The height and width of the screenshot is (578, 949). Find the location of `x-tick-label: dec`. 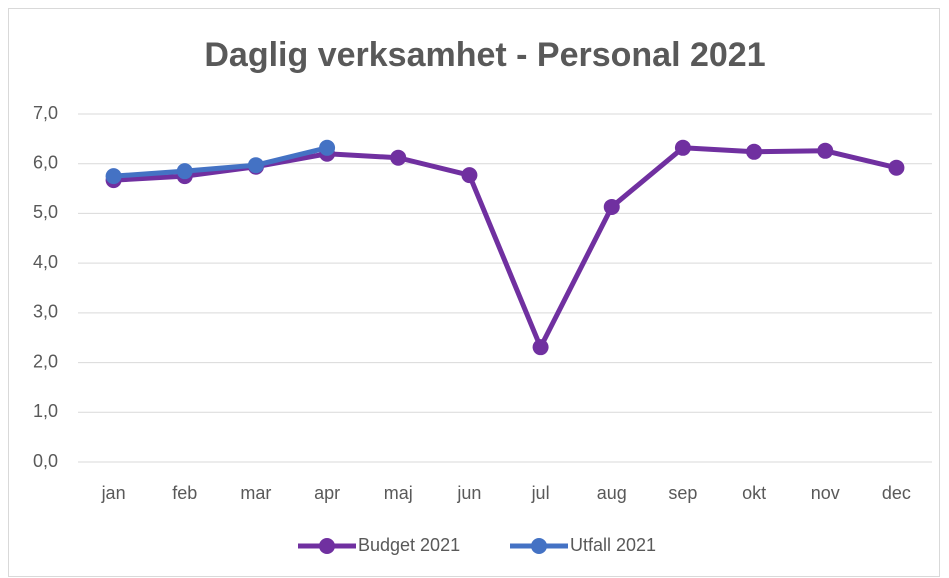

x-tick-label: dec is located at coordinates (896, 493).